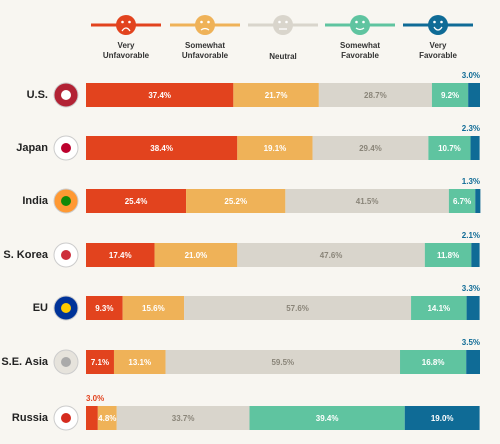 This screenshot has height=444, width=500. I want to click on value-label: 13.1%, so click(139, 362).